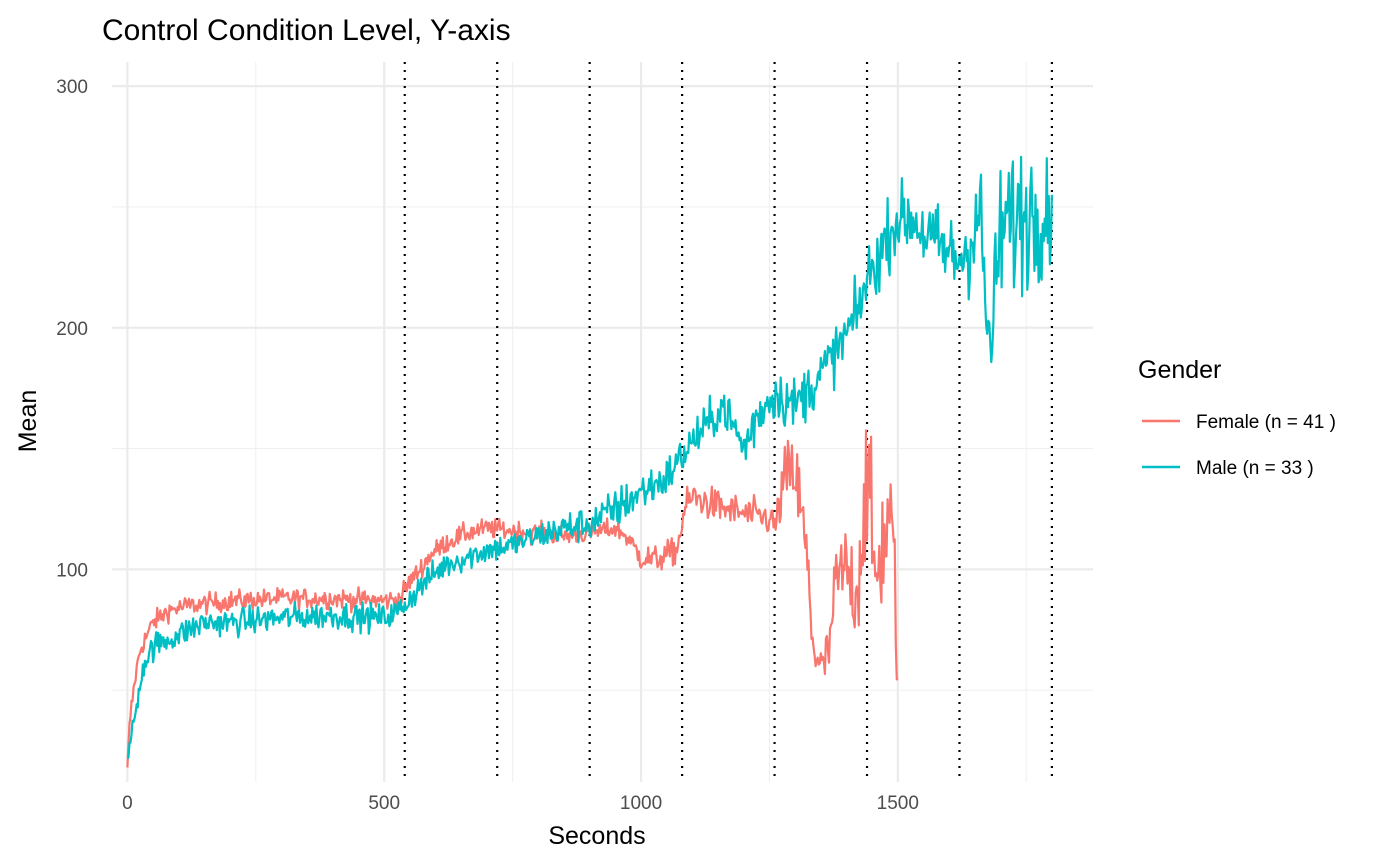  Describe the element at coordinates (72, 570) in the screenshot. I see `y-tick-label: 100` at that location.